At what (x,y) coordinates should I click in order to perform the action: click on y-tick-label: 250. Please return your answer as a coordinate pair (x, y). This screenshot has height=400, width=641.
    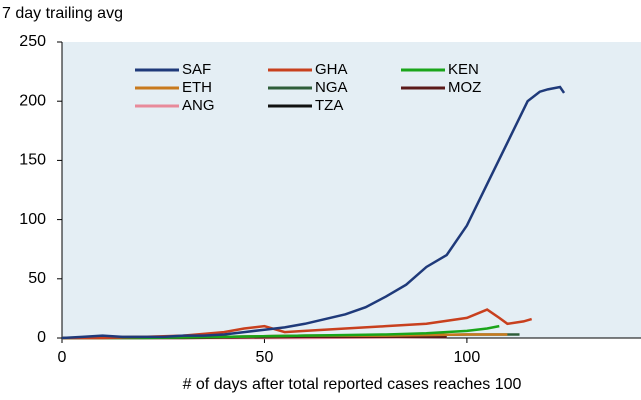
    Looking at the image, I should click on (32, 41).